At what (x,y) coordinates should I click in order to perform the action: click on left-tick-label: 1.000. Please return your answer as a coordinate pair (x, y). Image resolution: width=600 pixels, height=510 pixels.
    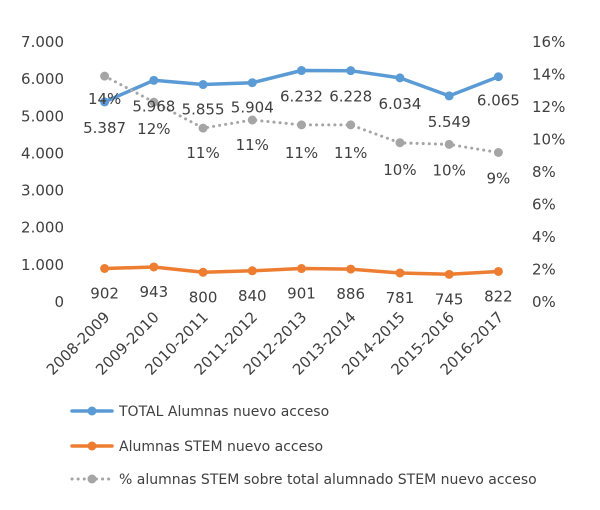
    Looking at the image, I should click on (42, 265).